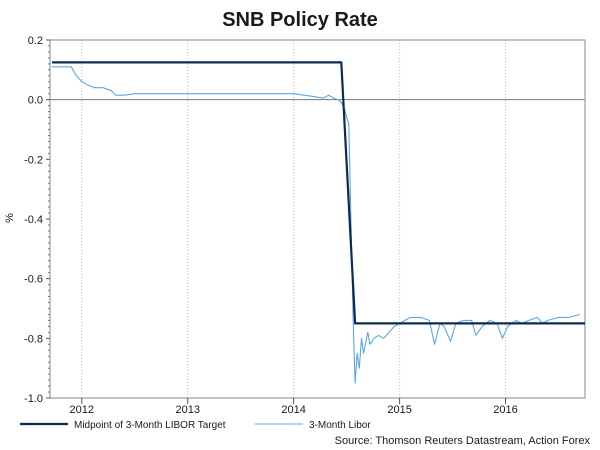  Describe the element at coordinates (82, 410) in the screenshot. I see `x-tick-label: 2012` at that location.